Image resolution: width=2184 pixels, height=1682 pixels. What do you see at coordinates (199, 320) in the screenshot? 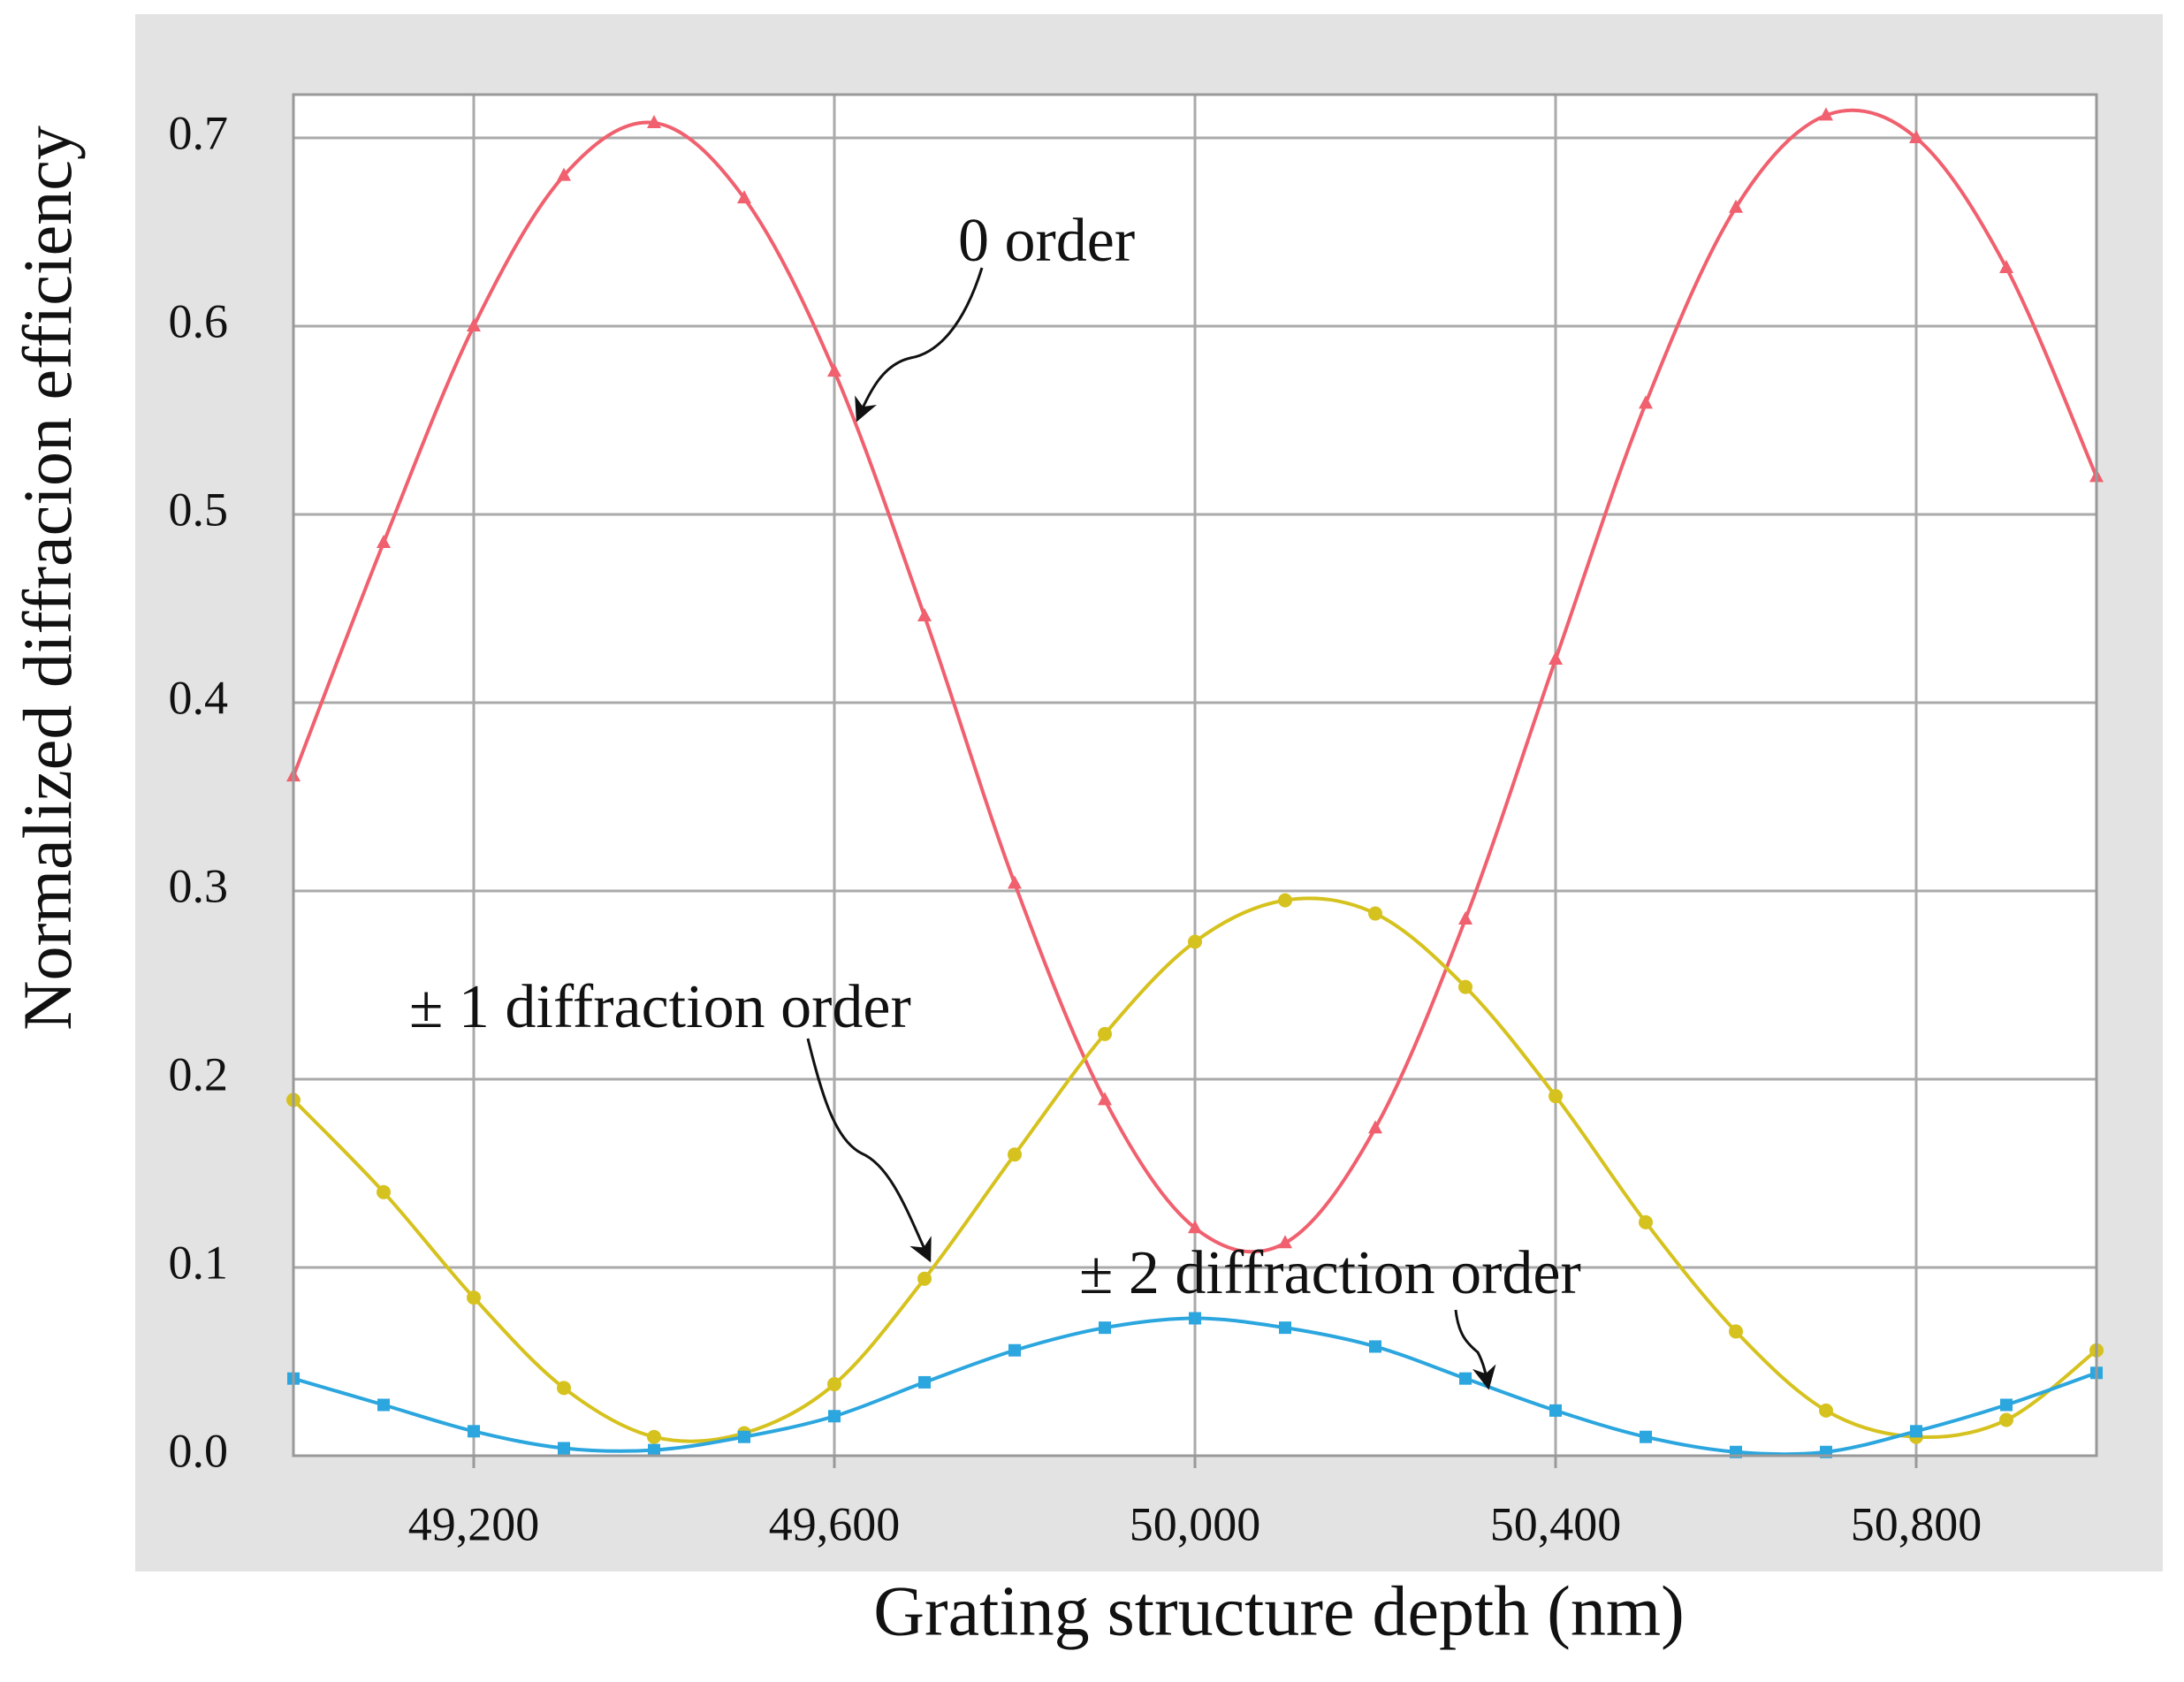
I see `y-tick-label: 0.6` at bounding box center [199, 320].